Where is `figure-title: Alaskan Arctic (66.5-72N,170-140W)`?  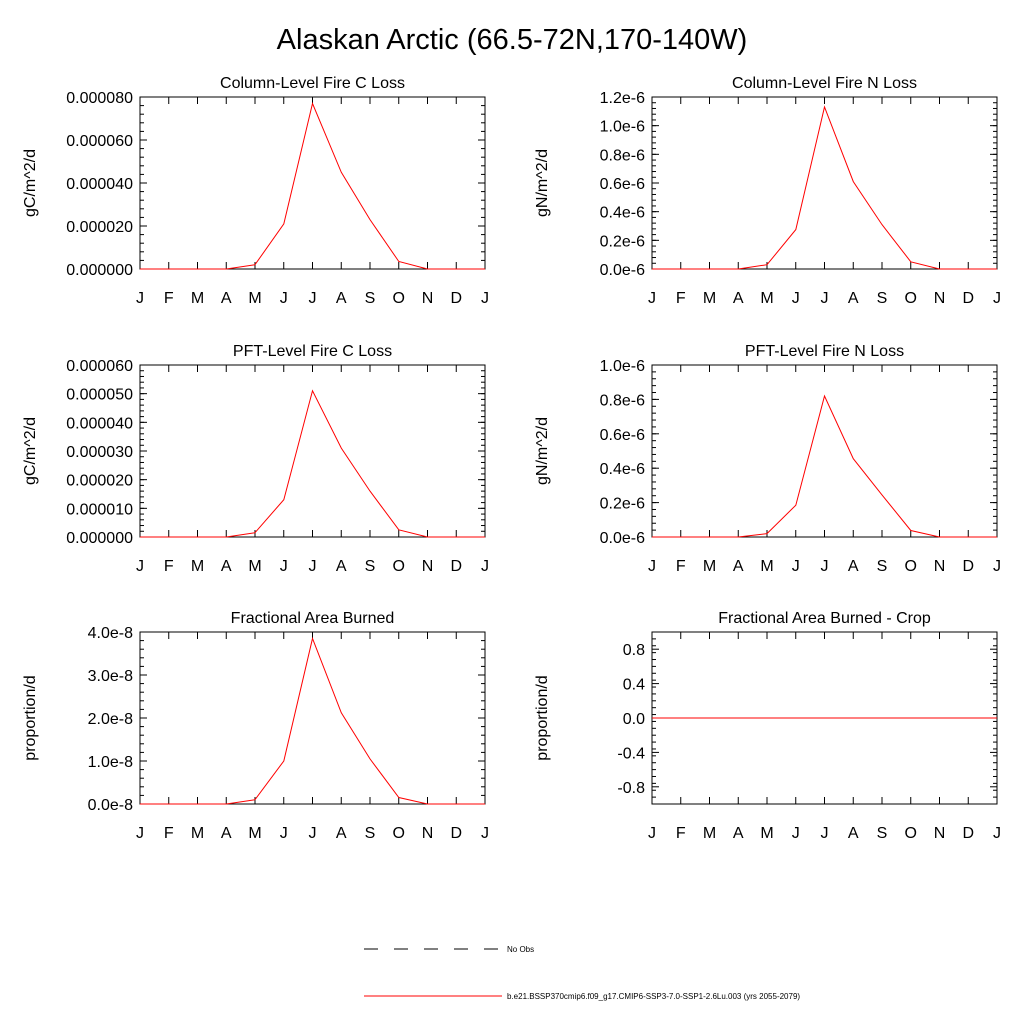
figure-title: Alaskan Arctic (66.5-72N,170-140W) is located at coordinates (512, 40).